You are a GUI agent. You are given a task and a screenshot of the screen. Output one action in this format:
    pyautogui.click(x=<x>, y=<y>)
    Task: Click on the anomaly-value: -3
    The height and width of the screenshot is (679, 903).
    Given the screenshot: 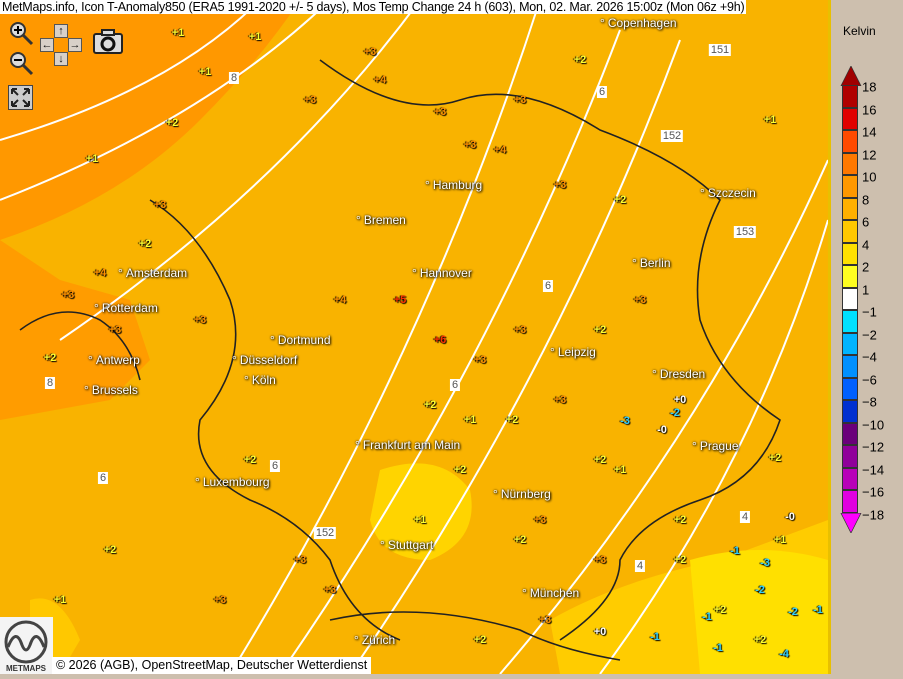 What is the action you would take?
    pyautogui.click(x=765, y=563)
    